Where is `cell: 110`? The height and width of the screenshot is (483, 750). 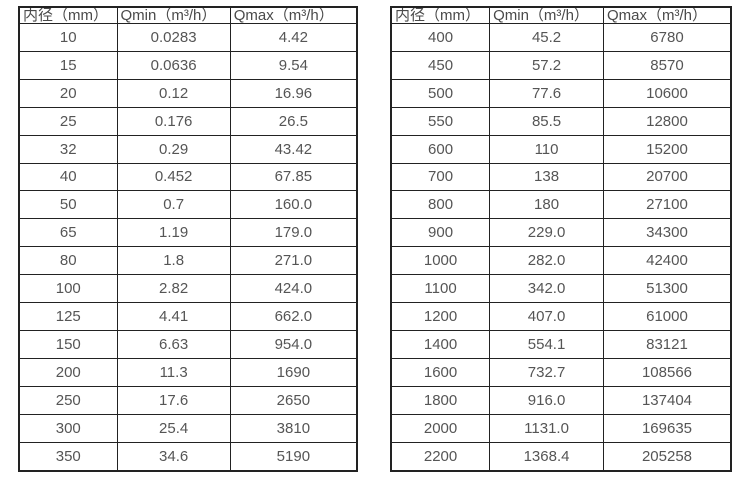
cell: 110 is located at coordinates (546, 149).